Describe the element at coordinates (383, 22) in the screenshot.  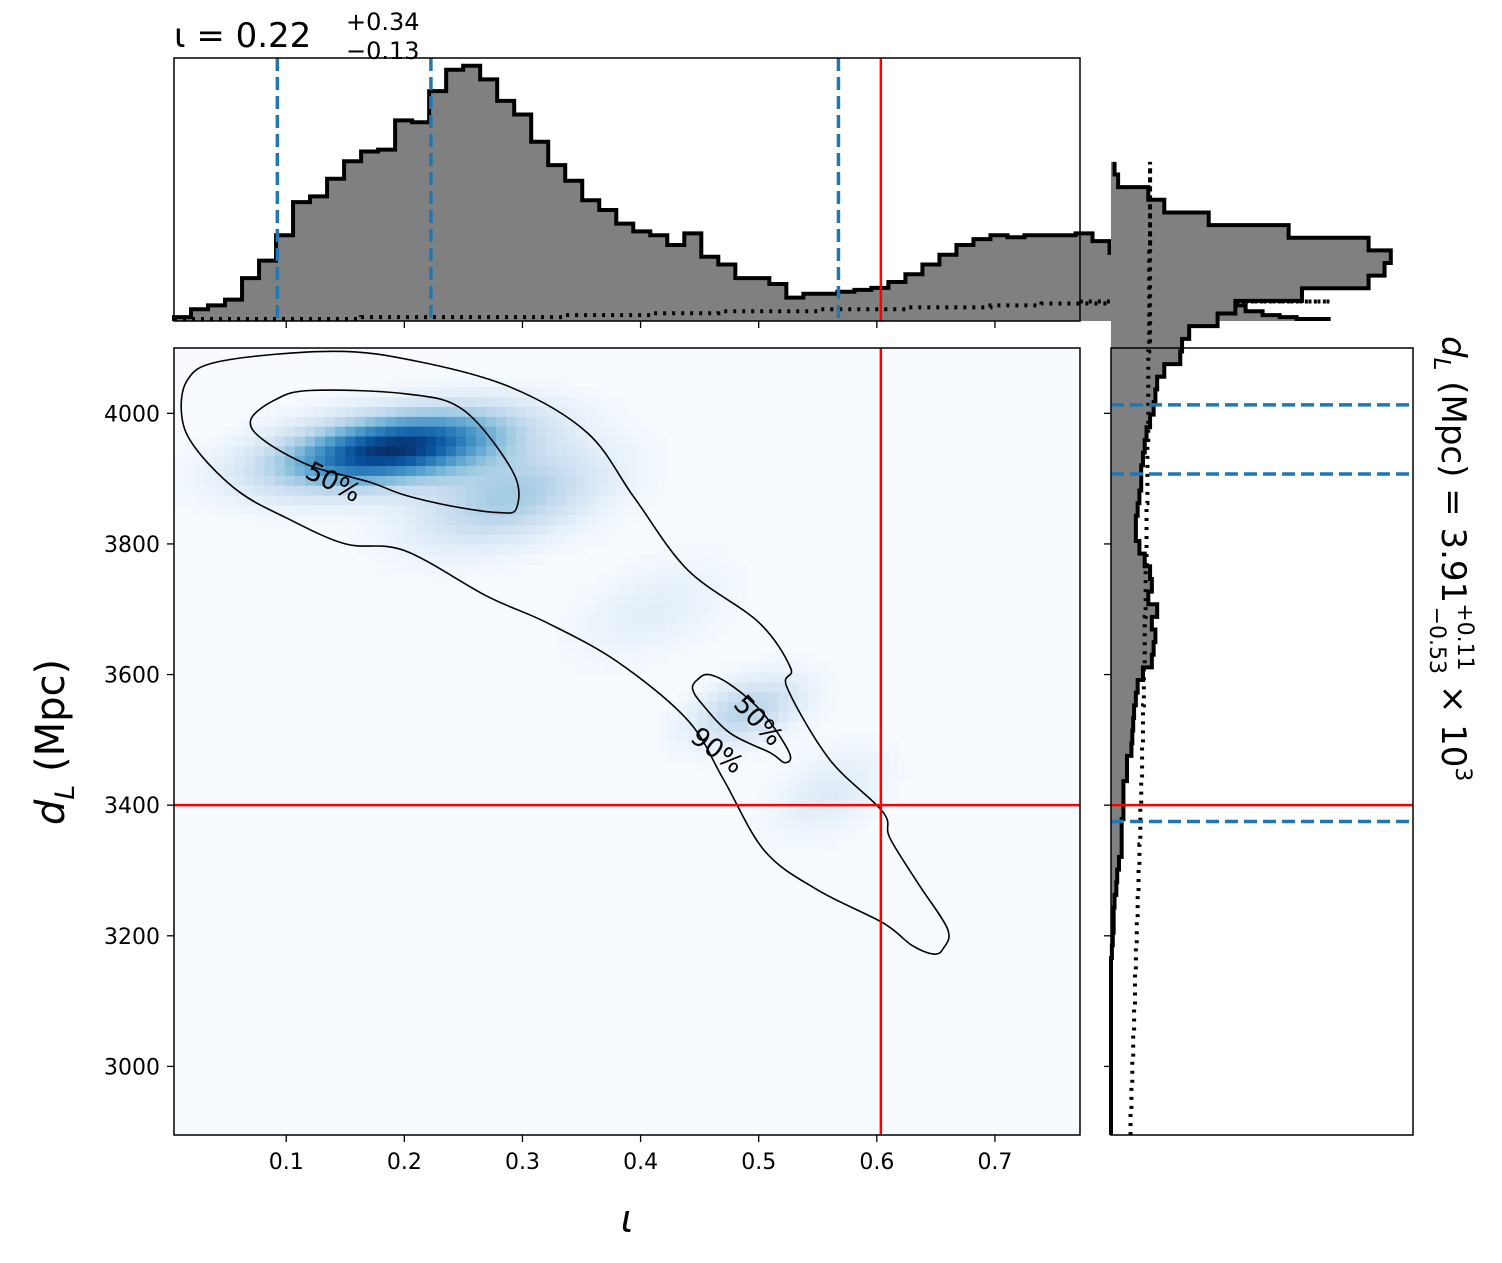
I see `iota-title-sup: +0.34` at that location.